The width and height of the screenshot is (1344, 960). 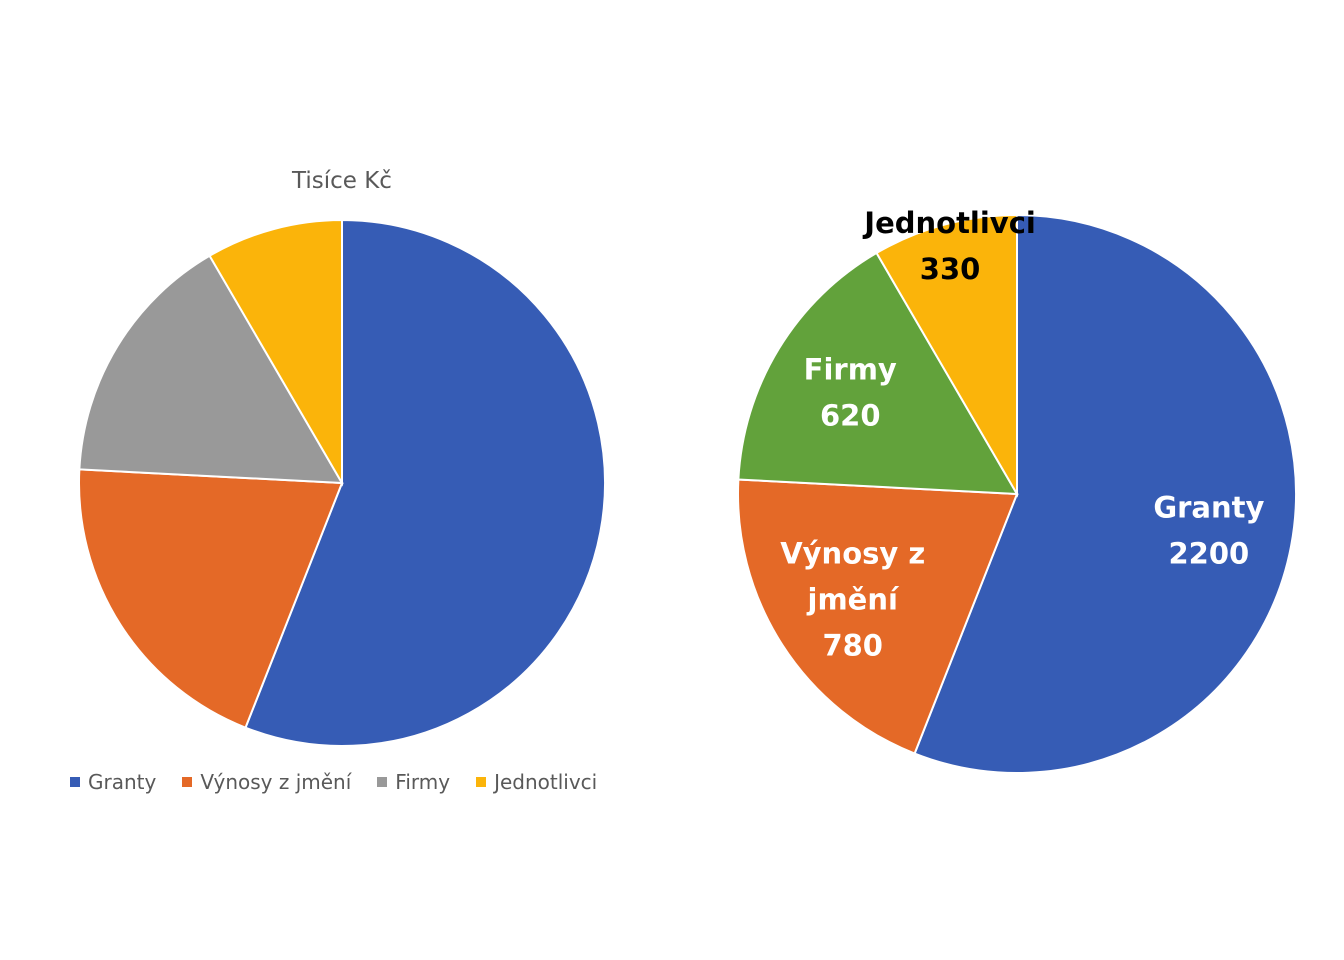 What do you see at coordinates (423, 782) in the screenshot?
I see `legend-label: Firmy` at bounding box center [423, 782].